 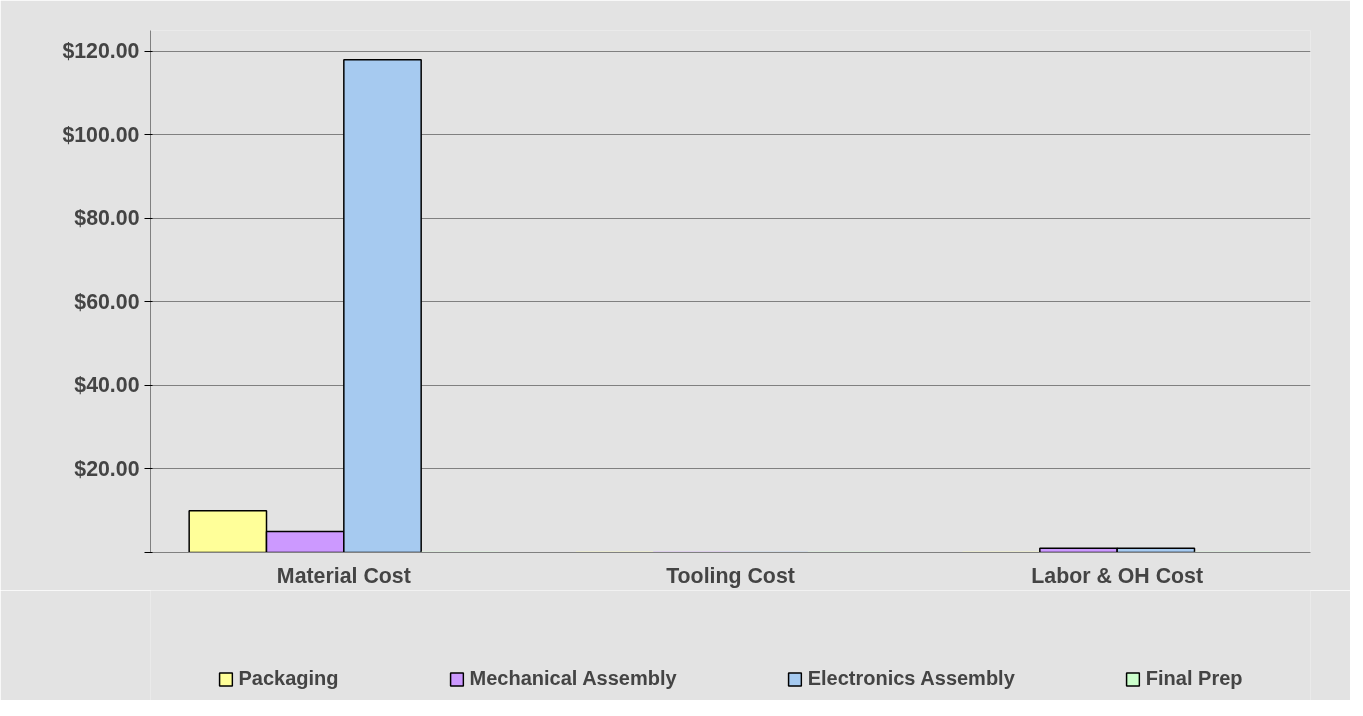 What do you see at coordinates (107, 218) in the screenshot?
I see `y-tick-label: $80.00` at bounding box center [107, 218].